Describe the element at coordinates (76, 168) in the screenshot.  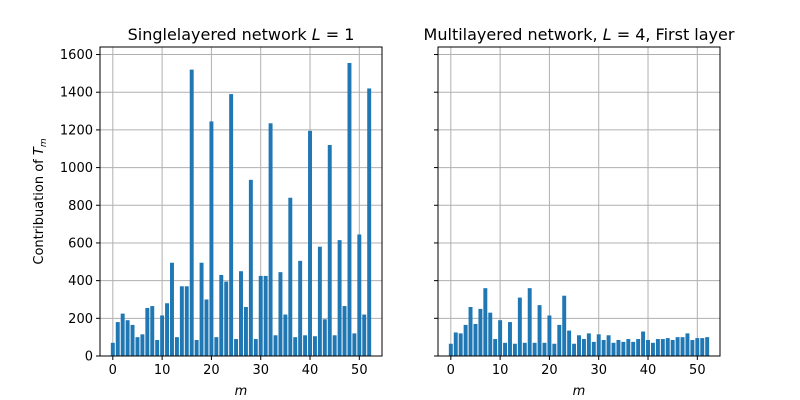
I see `y-tick-label: 1000` at that location.